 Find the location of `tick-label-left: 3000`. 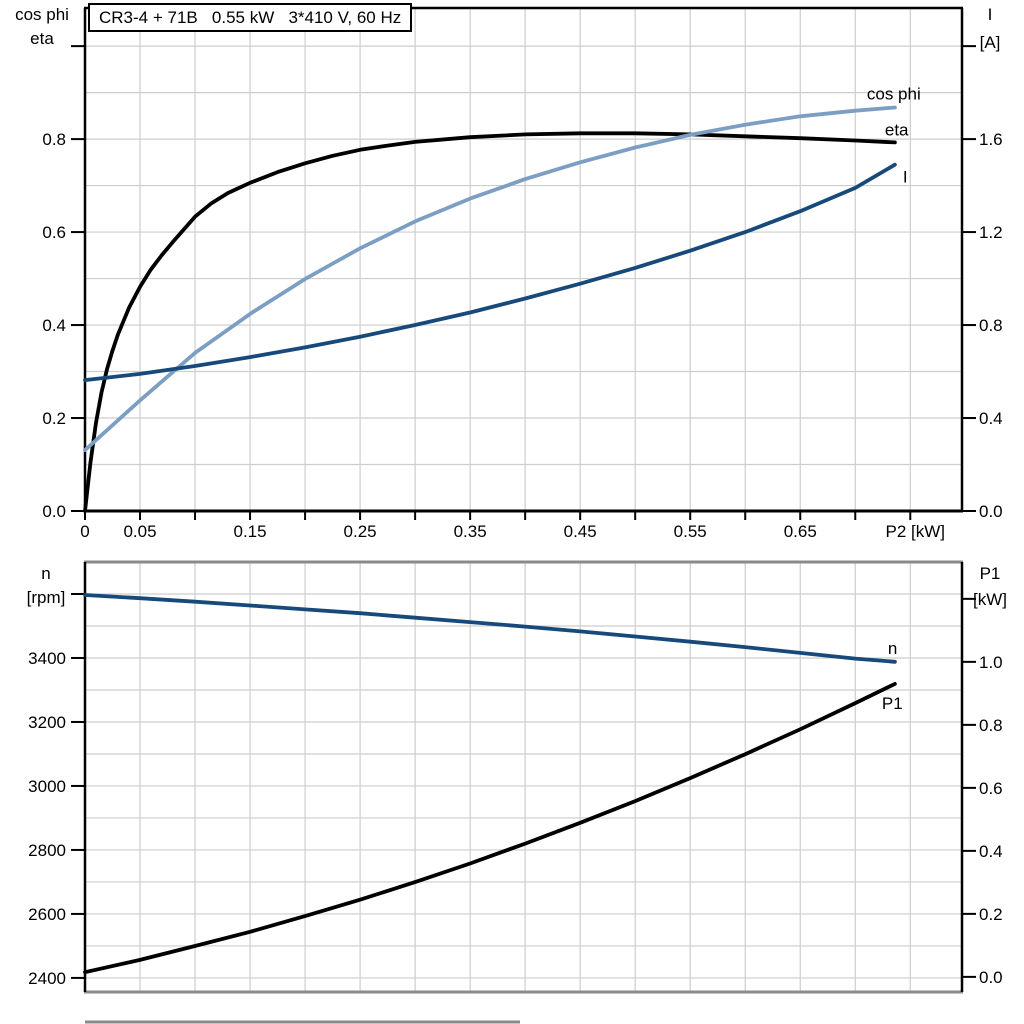

tick-label-left: 3000 is located at coordinates (47, 786).